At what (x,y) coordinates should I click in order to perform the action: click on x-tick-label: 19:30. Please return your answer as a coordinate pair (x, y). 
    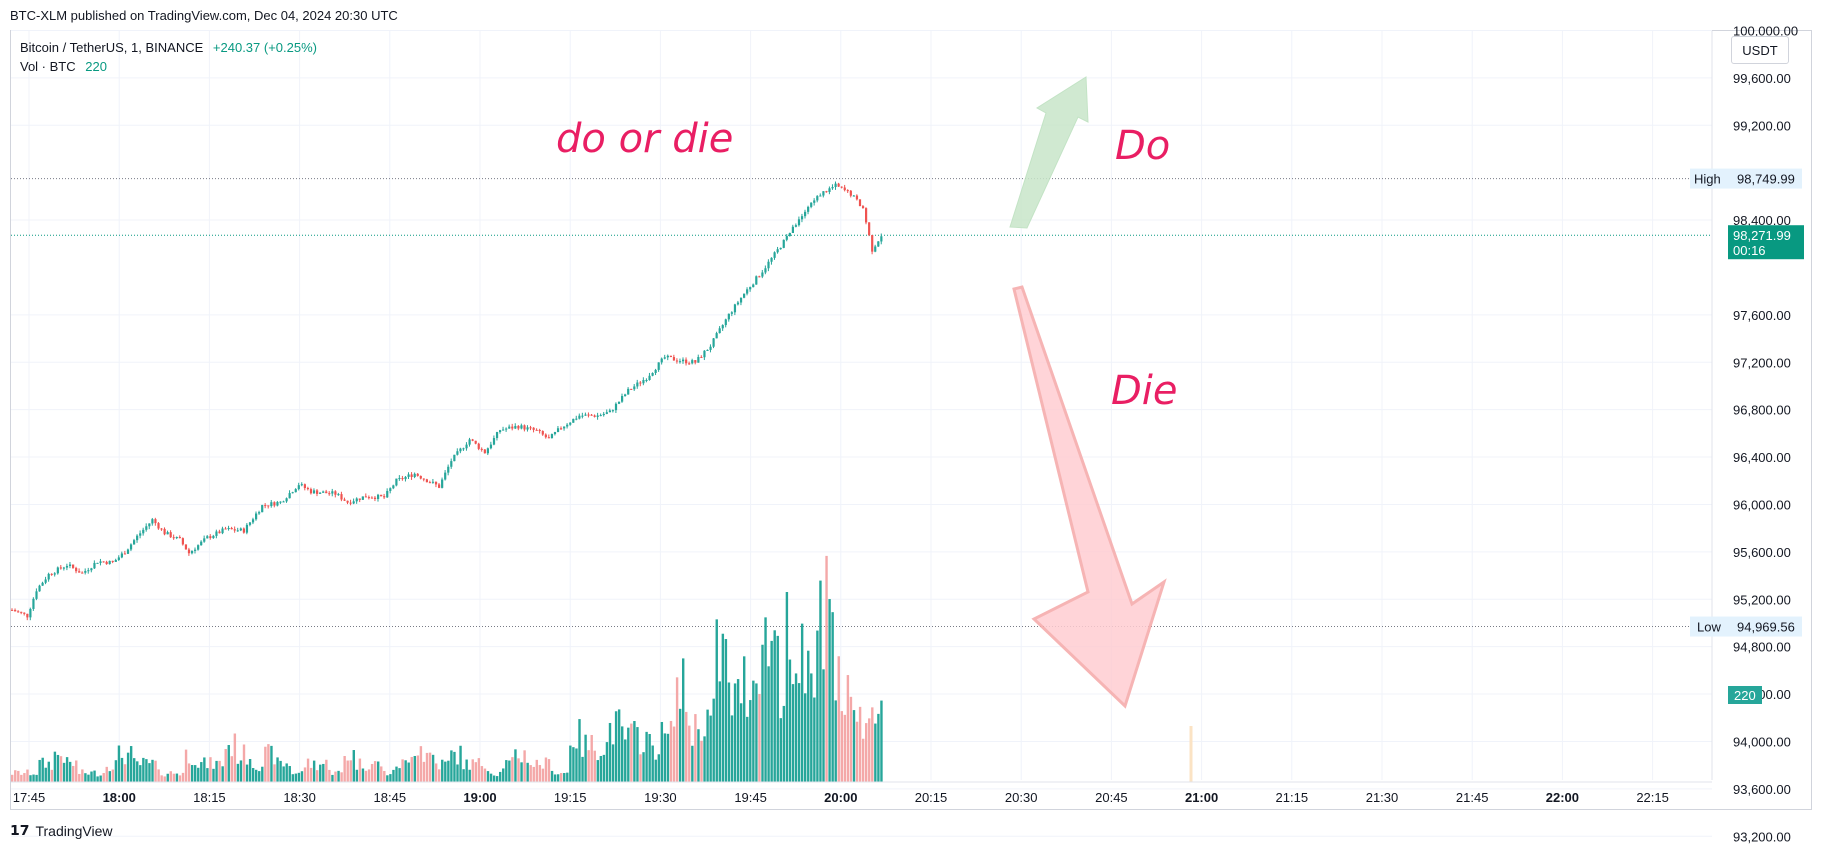
    Looking at the image, I should click on (660, 797).